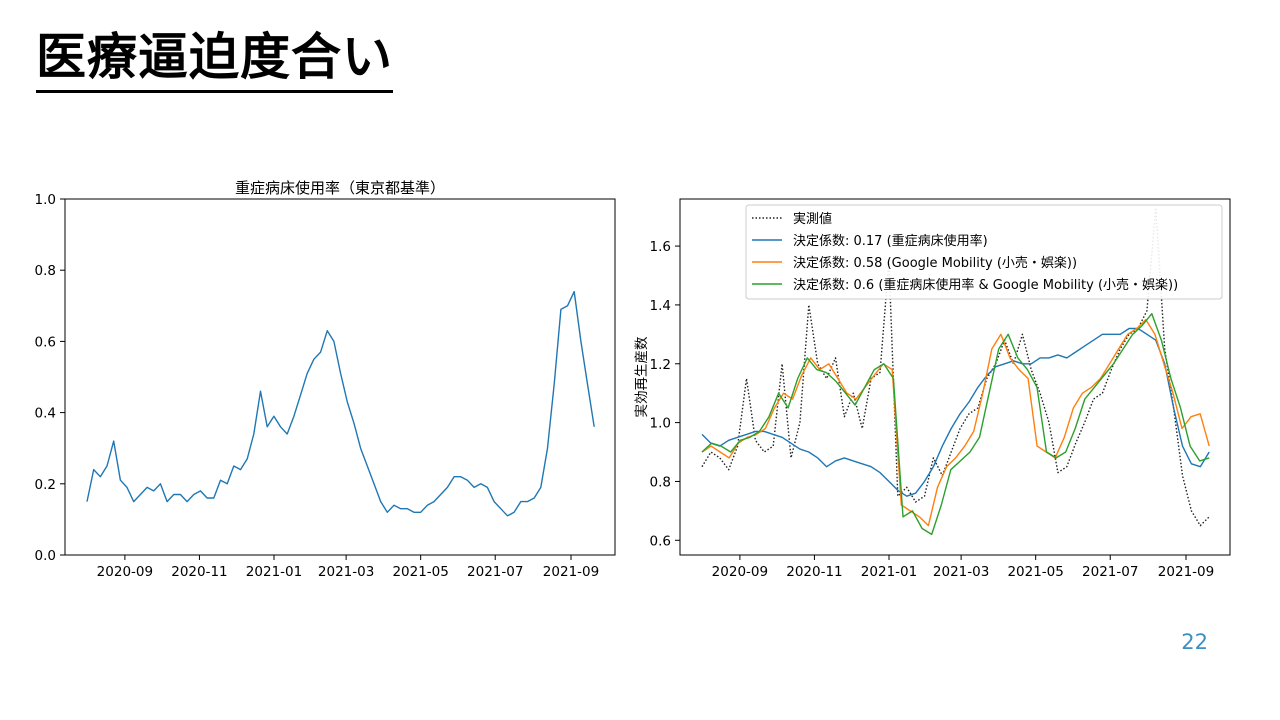  I want to click on legend-box, so click(984, 252).